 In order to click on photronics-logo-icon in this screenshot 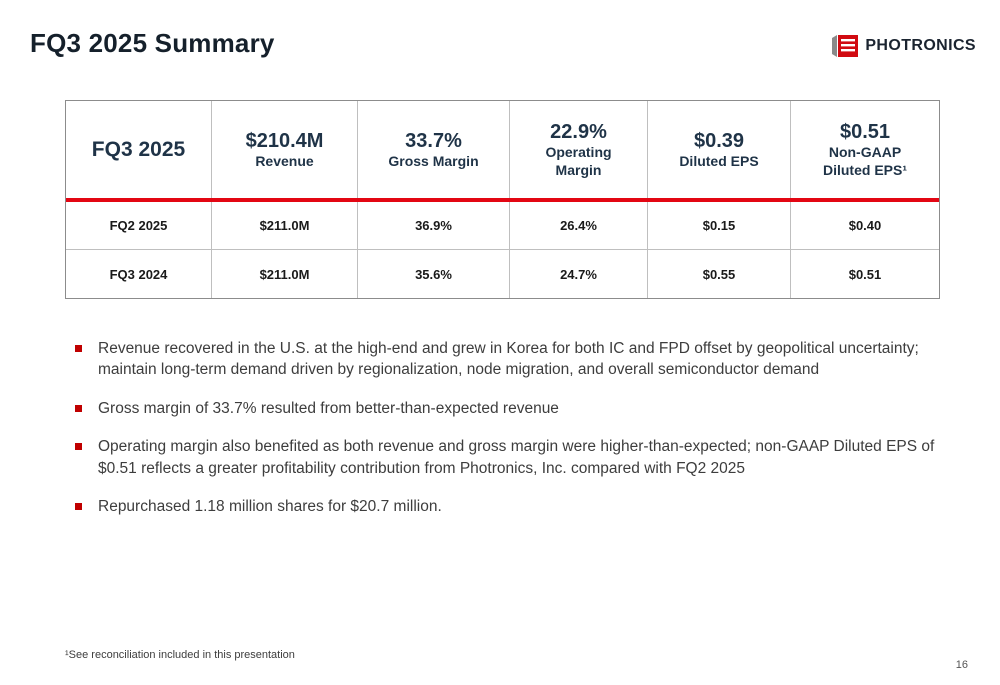, I will do `click(845, 46)`.